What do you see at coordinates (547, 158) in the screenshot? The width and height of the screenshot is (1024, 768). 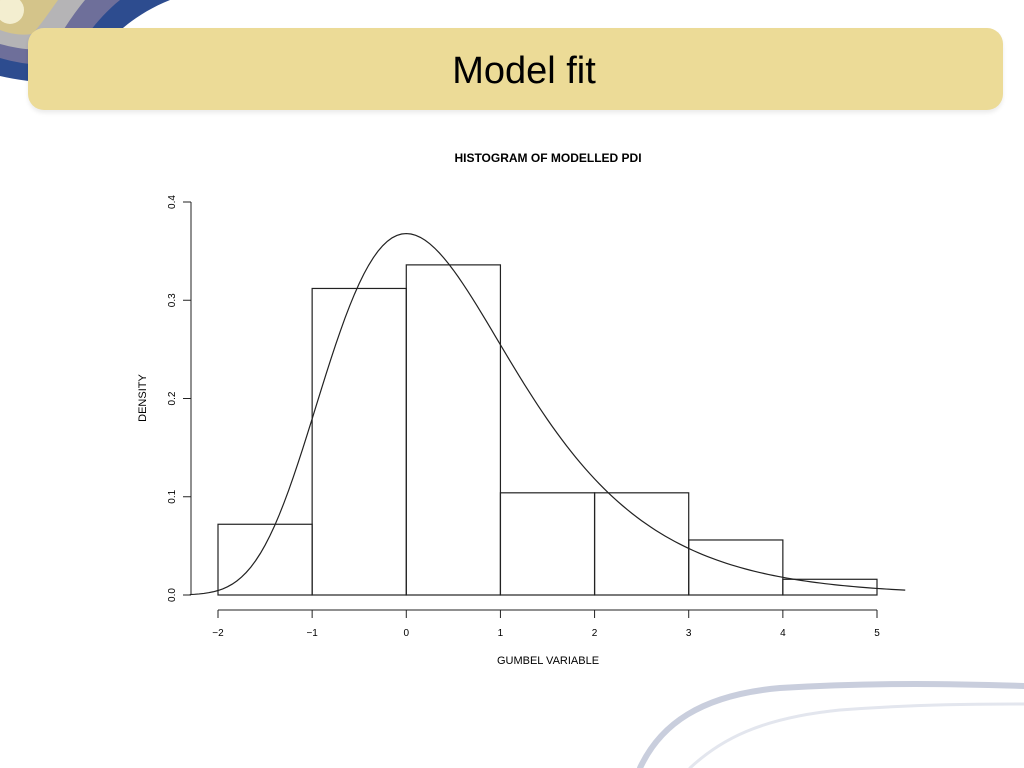 I see `chart-title: HISTOGRAM OF MODELLED PDI` at bounding box center [547, 158].